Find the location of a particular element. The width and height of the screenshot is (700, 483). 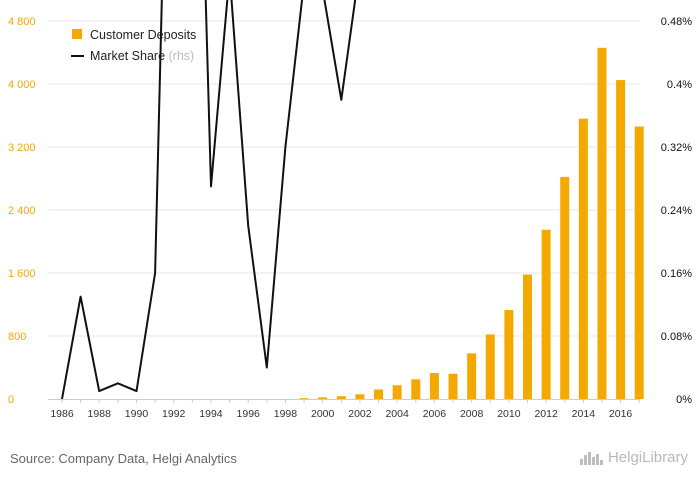

brand-logo: HelgiLibrary is located at coordinates (633, 457).